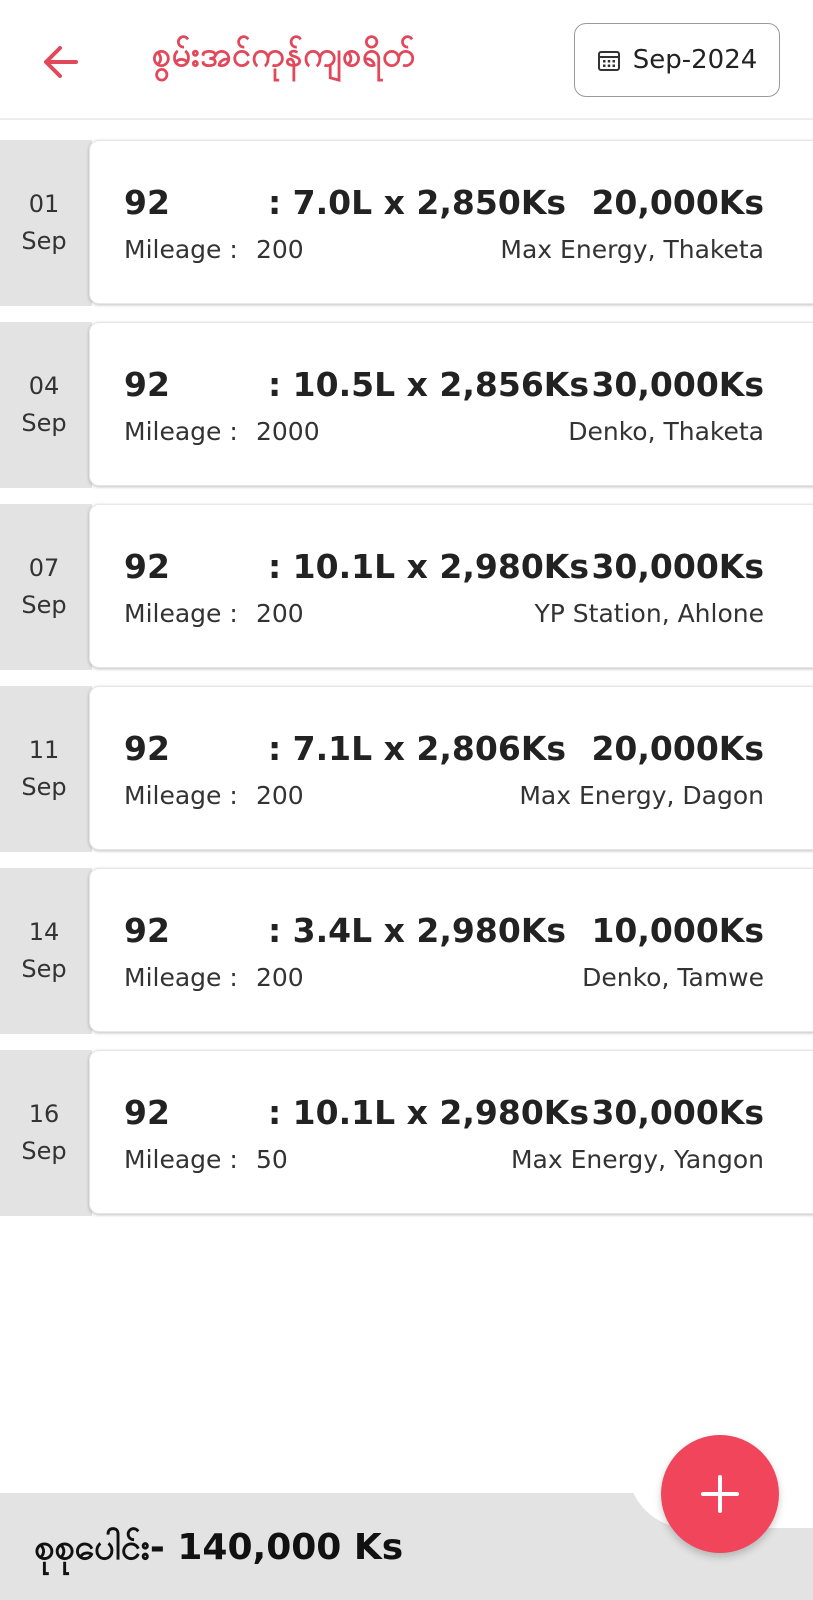  Describe the element at coordinates (673, 977) in the screenshot. I see `station-name: Denko, Tamwe` at that location.